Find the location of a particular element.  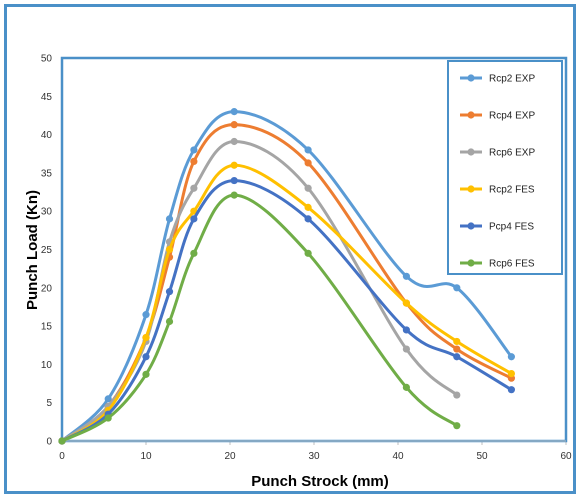

y-tick-label: 40 is located at coordinates (47, 135).